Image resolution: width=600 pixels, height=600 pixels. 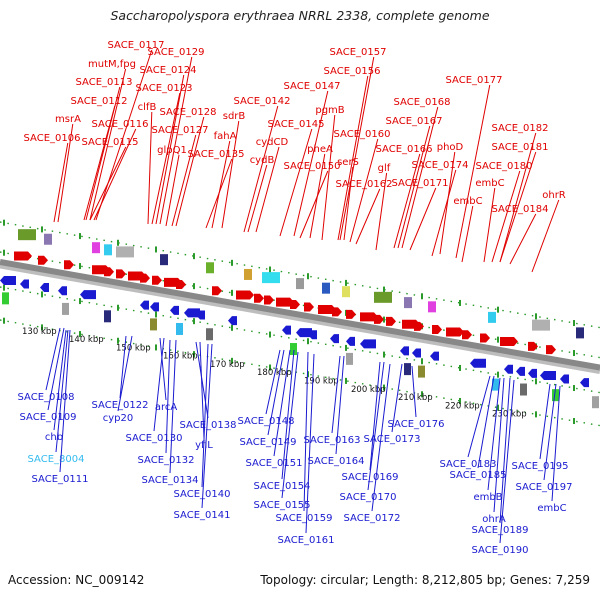 I want to click on top-gene-label: SACE_0160, so click(x=362, y=134).